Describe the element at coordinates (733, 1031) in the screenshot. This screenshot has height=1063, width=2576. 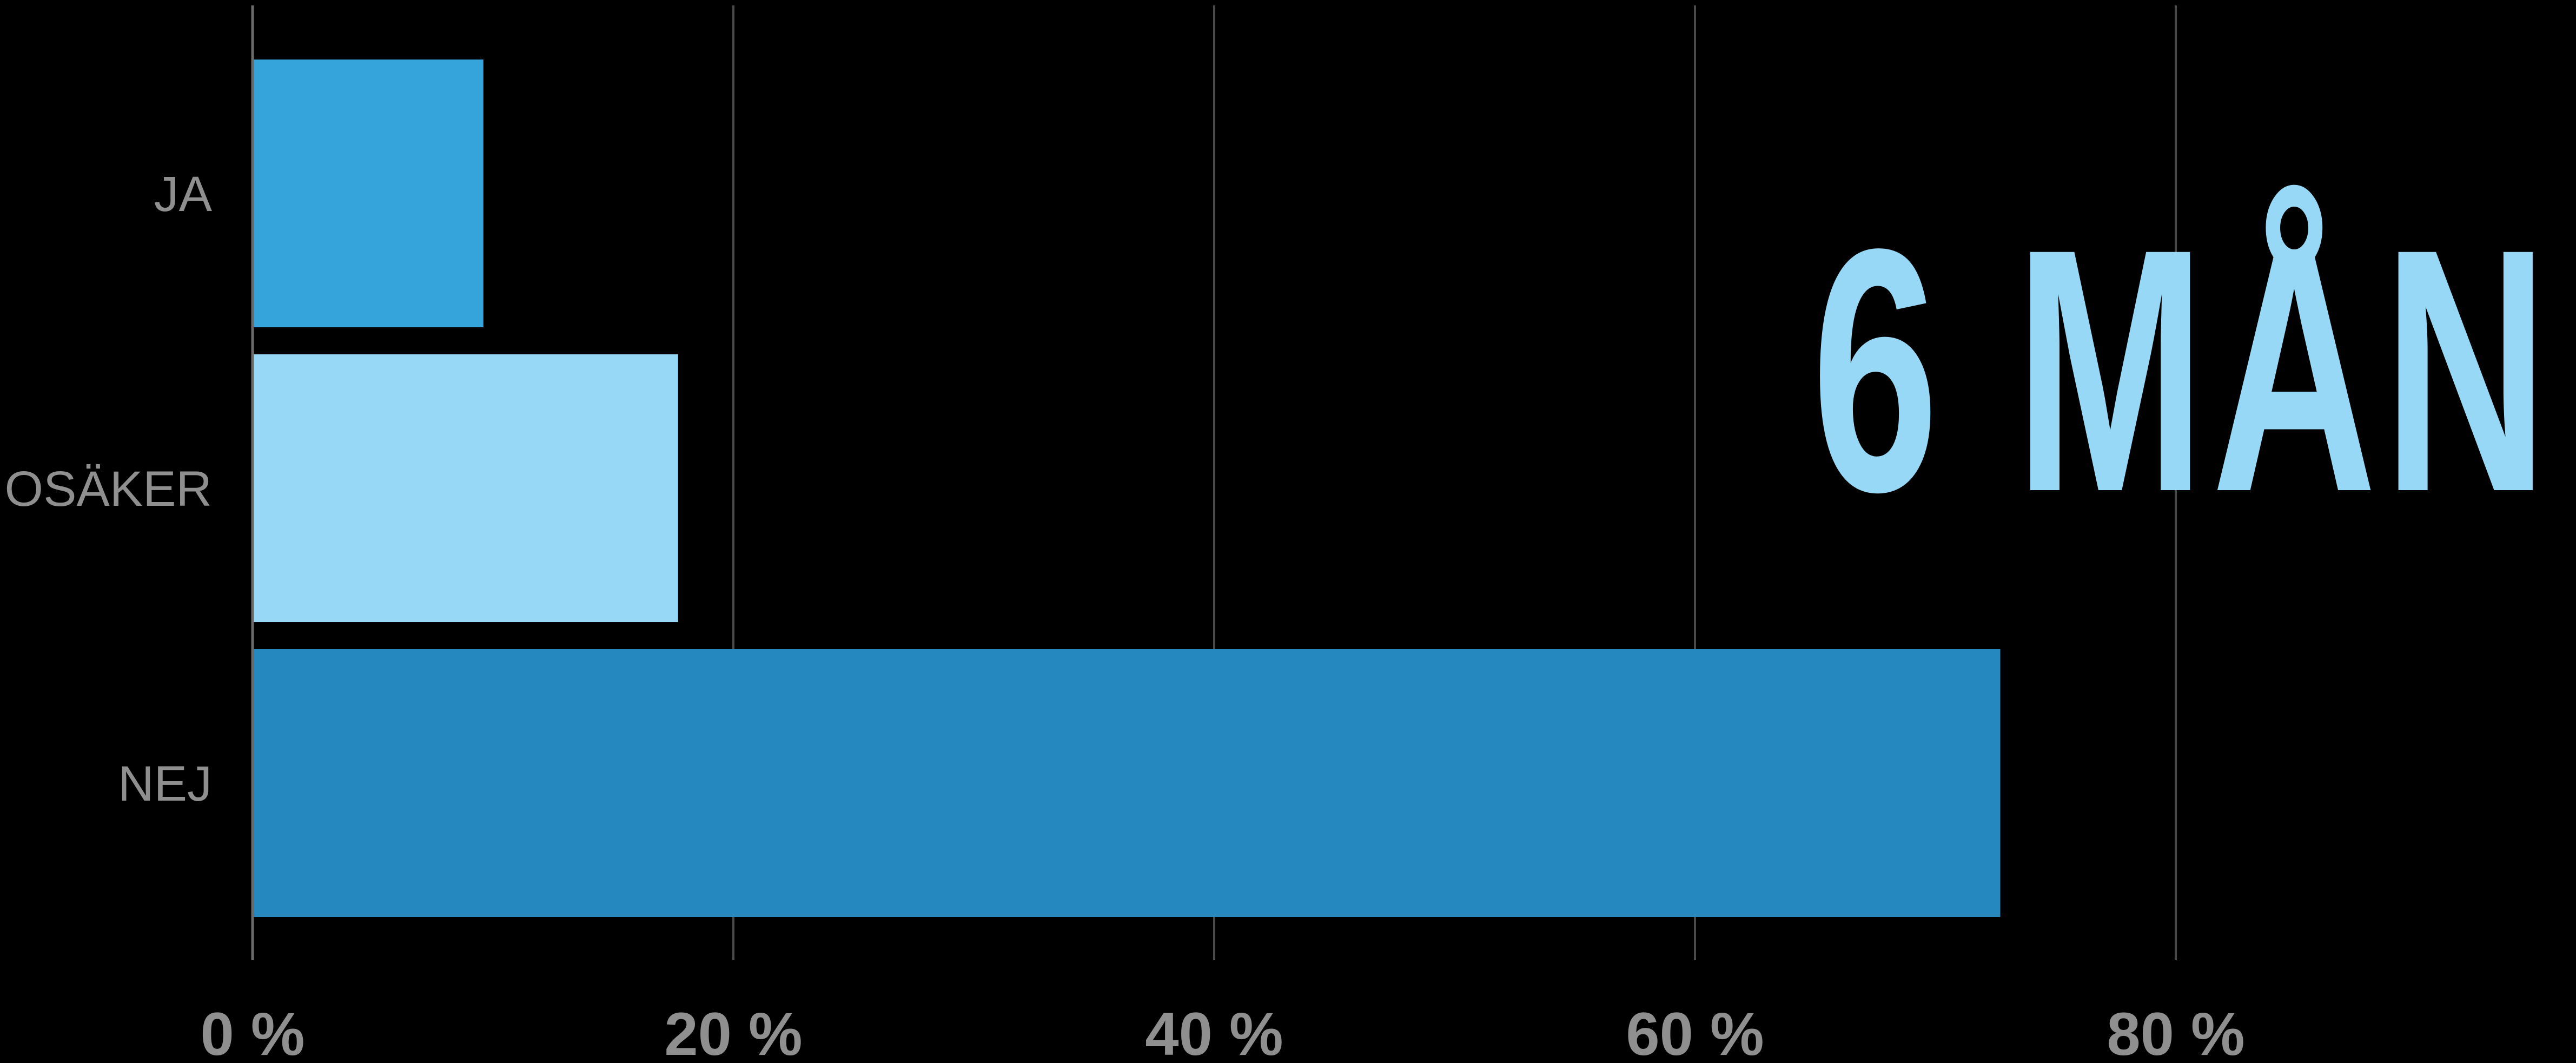
I see `x-tick-label-20: 20 %` at that location.